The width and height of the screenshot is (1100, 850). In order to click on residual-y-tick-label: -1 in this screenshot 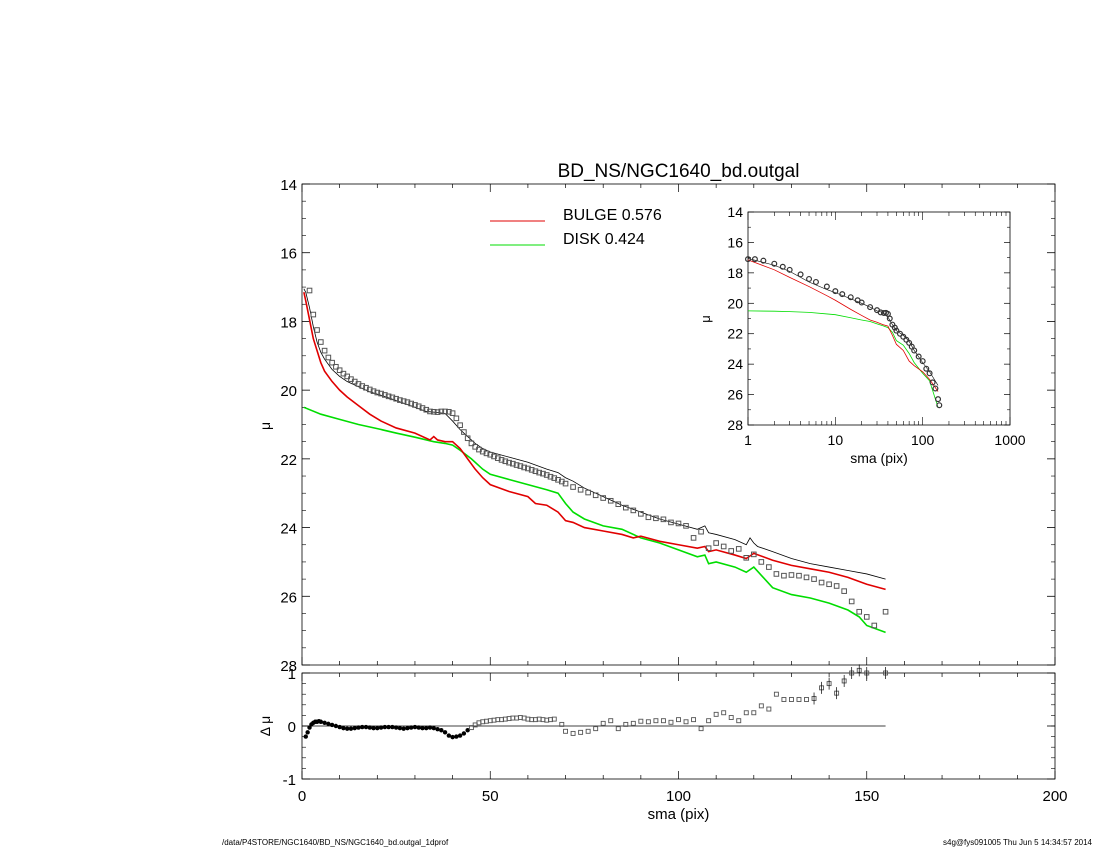, I will do `click(289, 780)`.